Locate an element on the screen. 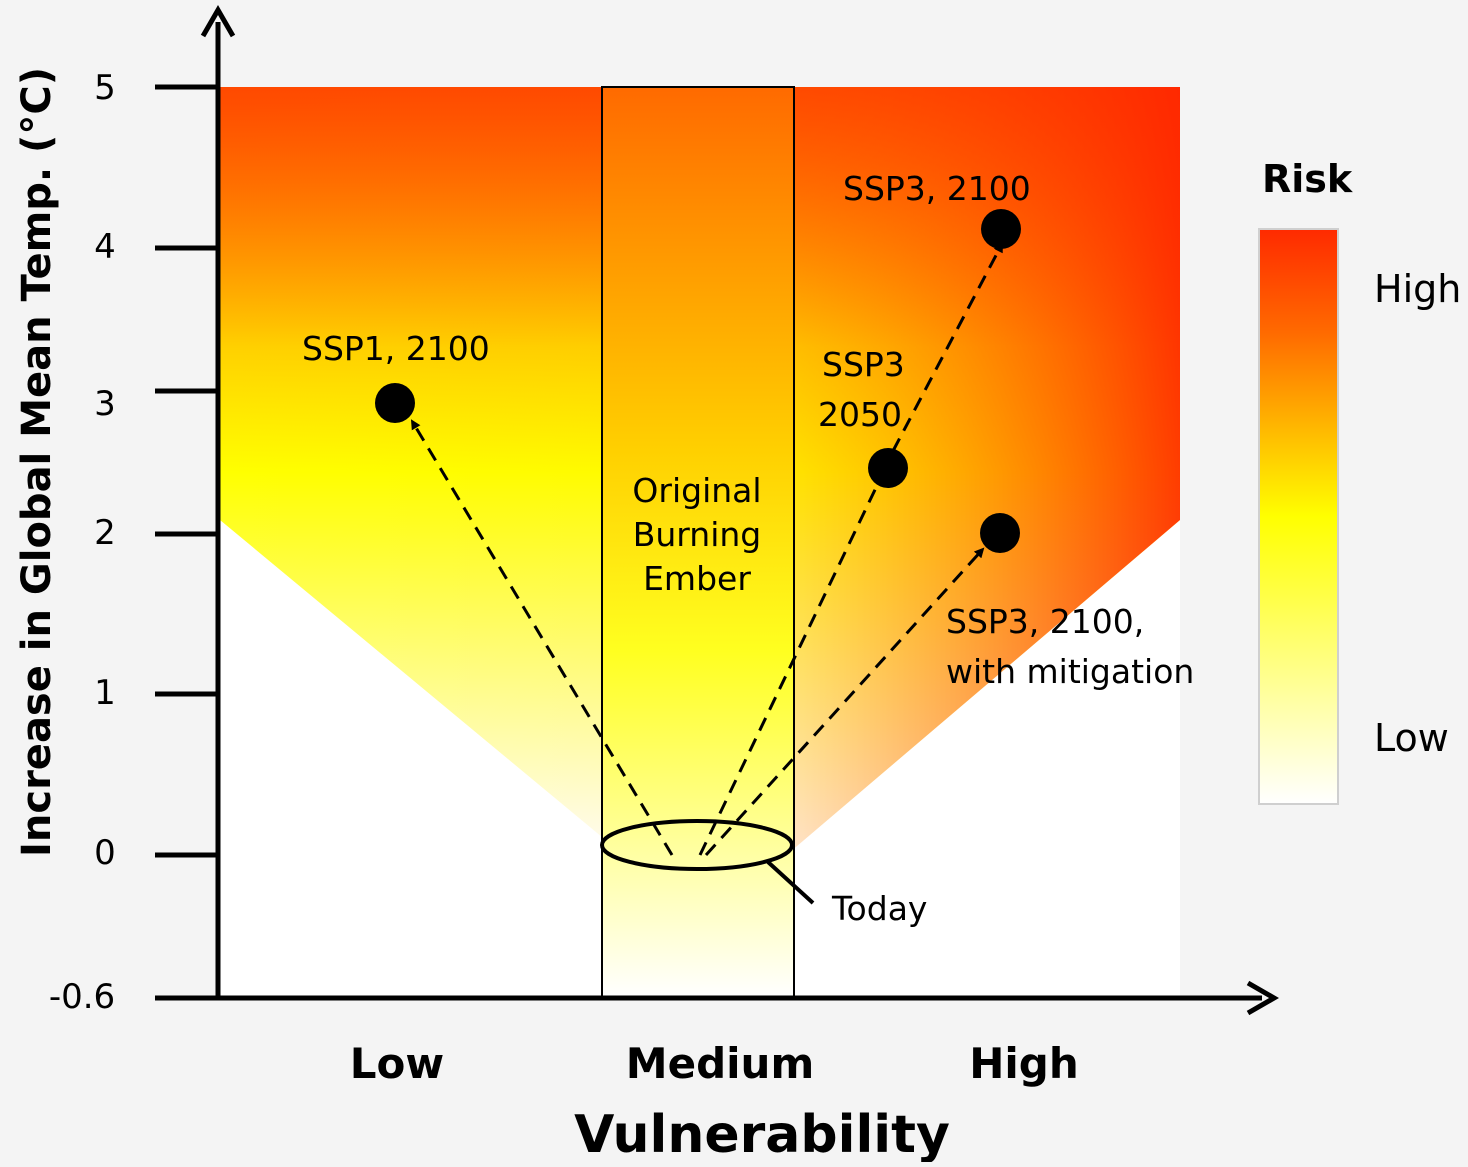 The height and width of the screenshot is (1167, 1468). y-tick-label: 3 is located at coordinates (105, 404).